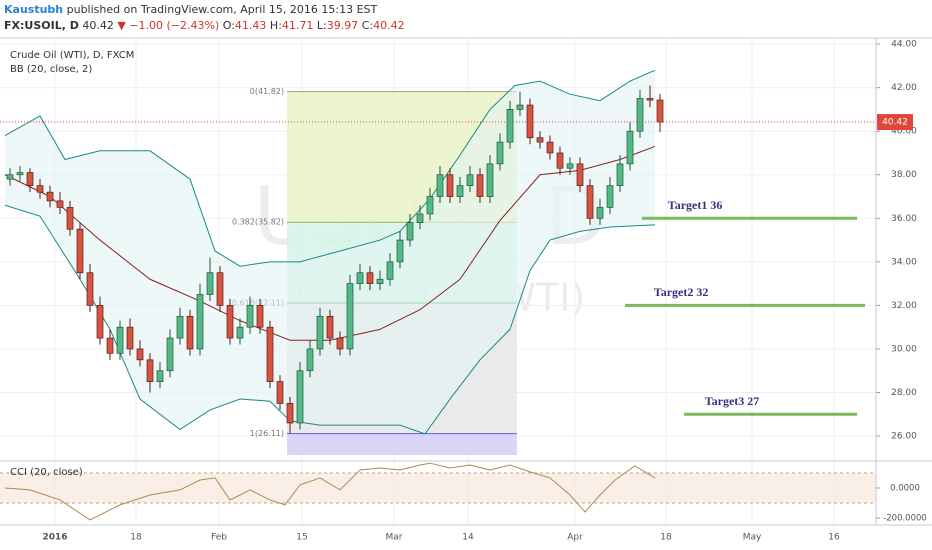 Image resolution: width=932 pixels, height=550 pixels. What do you see at coordinates (330, 491) in the screenshot?
I see `cci-line` at bounding box center [330, 491].